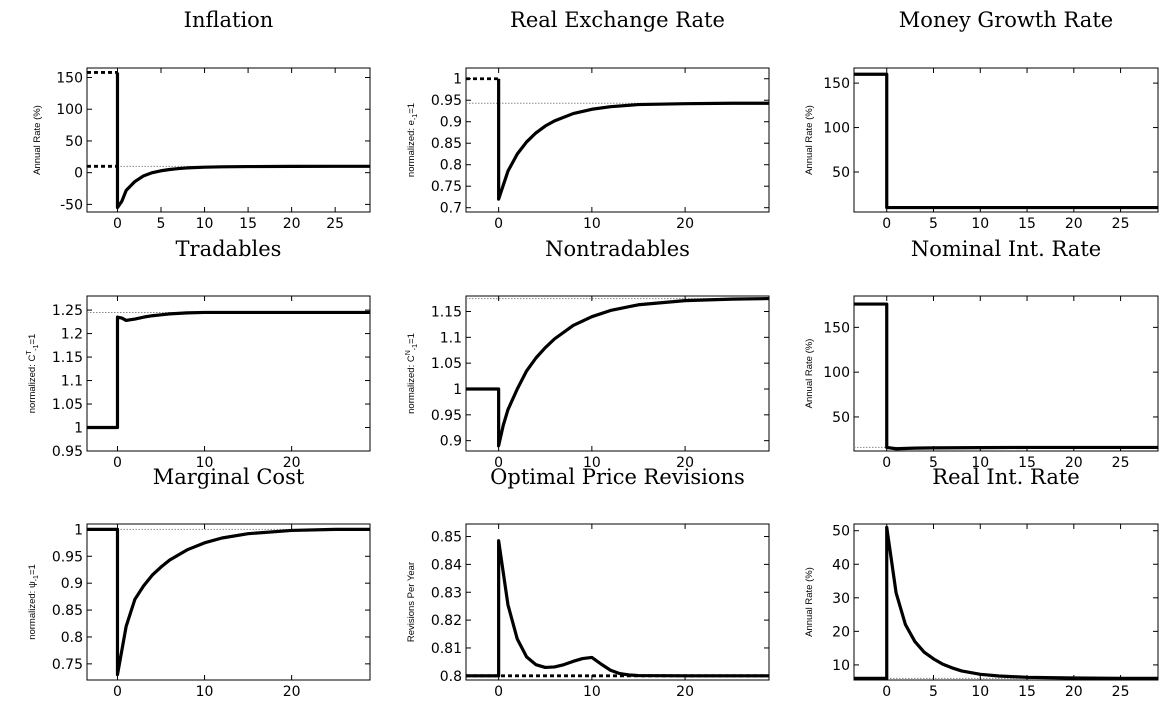 This screenshot has width=1170, height=702. Describe the element at coordinates (841, 632) in the screenshot. I see `y-tick-label: 20` at that location.